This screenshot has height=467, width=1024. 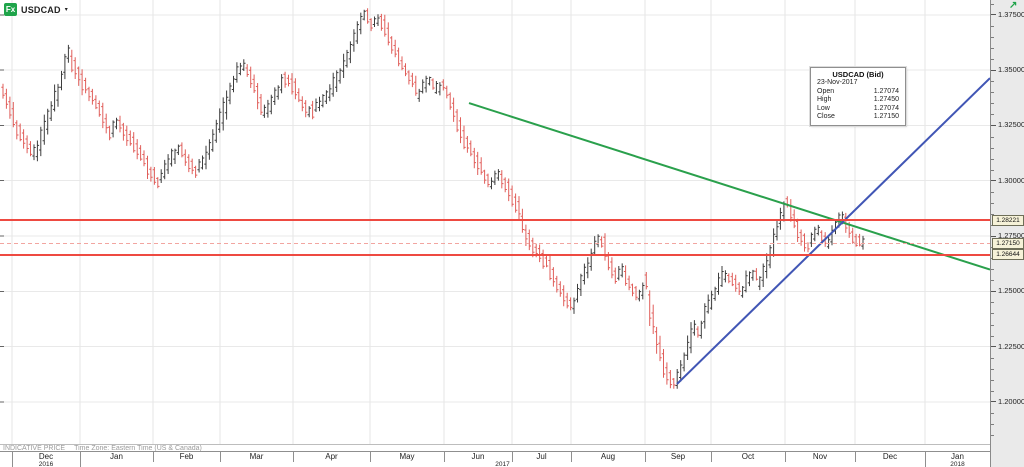 I want to click on month-label: Dec, so click(x=46, y=456).